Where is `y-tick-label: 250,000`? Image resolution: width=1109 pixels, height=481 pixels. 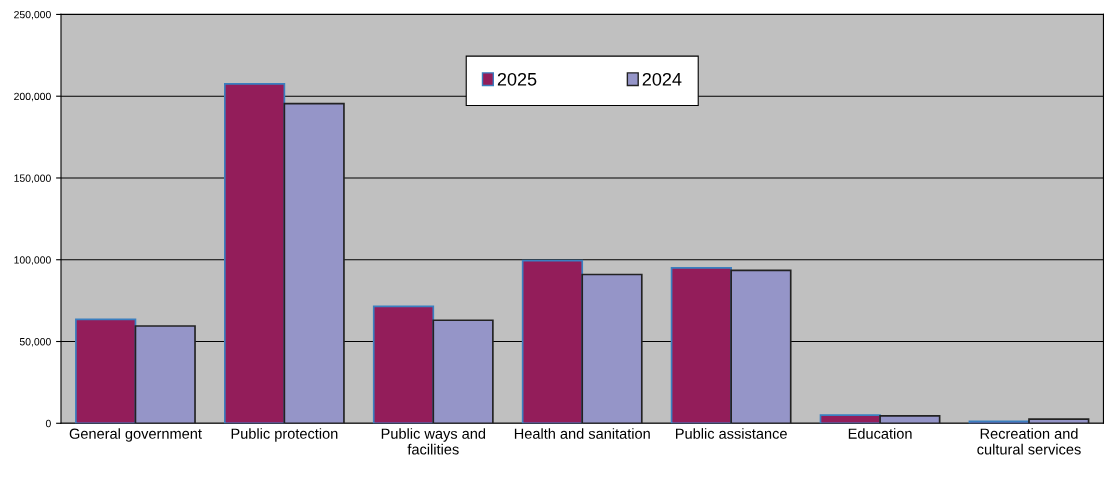
y-tick-label: 250,000 is located at coordinates (32, 15).